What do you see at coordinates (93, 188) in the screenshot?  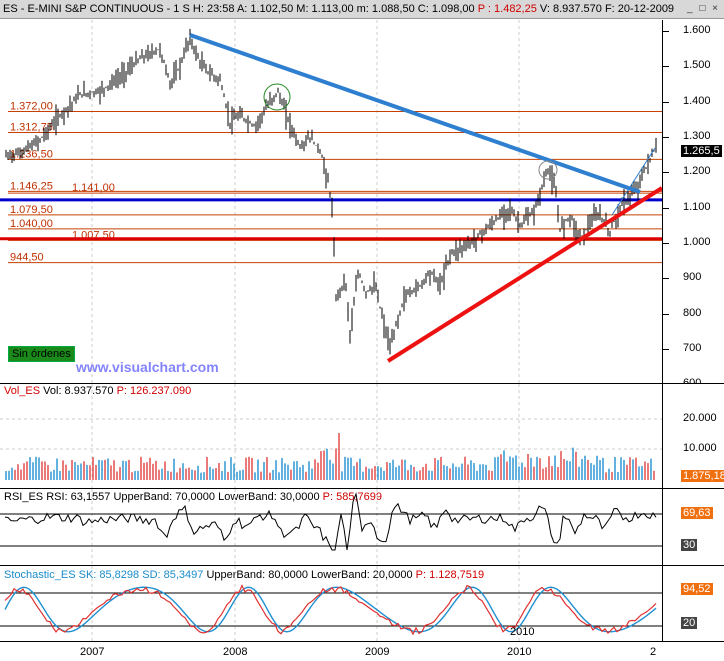 I see `fib-level-label: 1.141,00` at bounding box center [93, 188].